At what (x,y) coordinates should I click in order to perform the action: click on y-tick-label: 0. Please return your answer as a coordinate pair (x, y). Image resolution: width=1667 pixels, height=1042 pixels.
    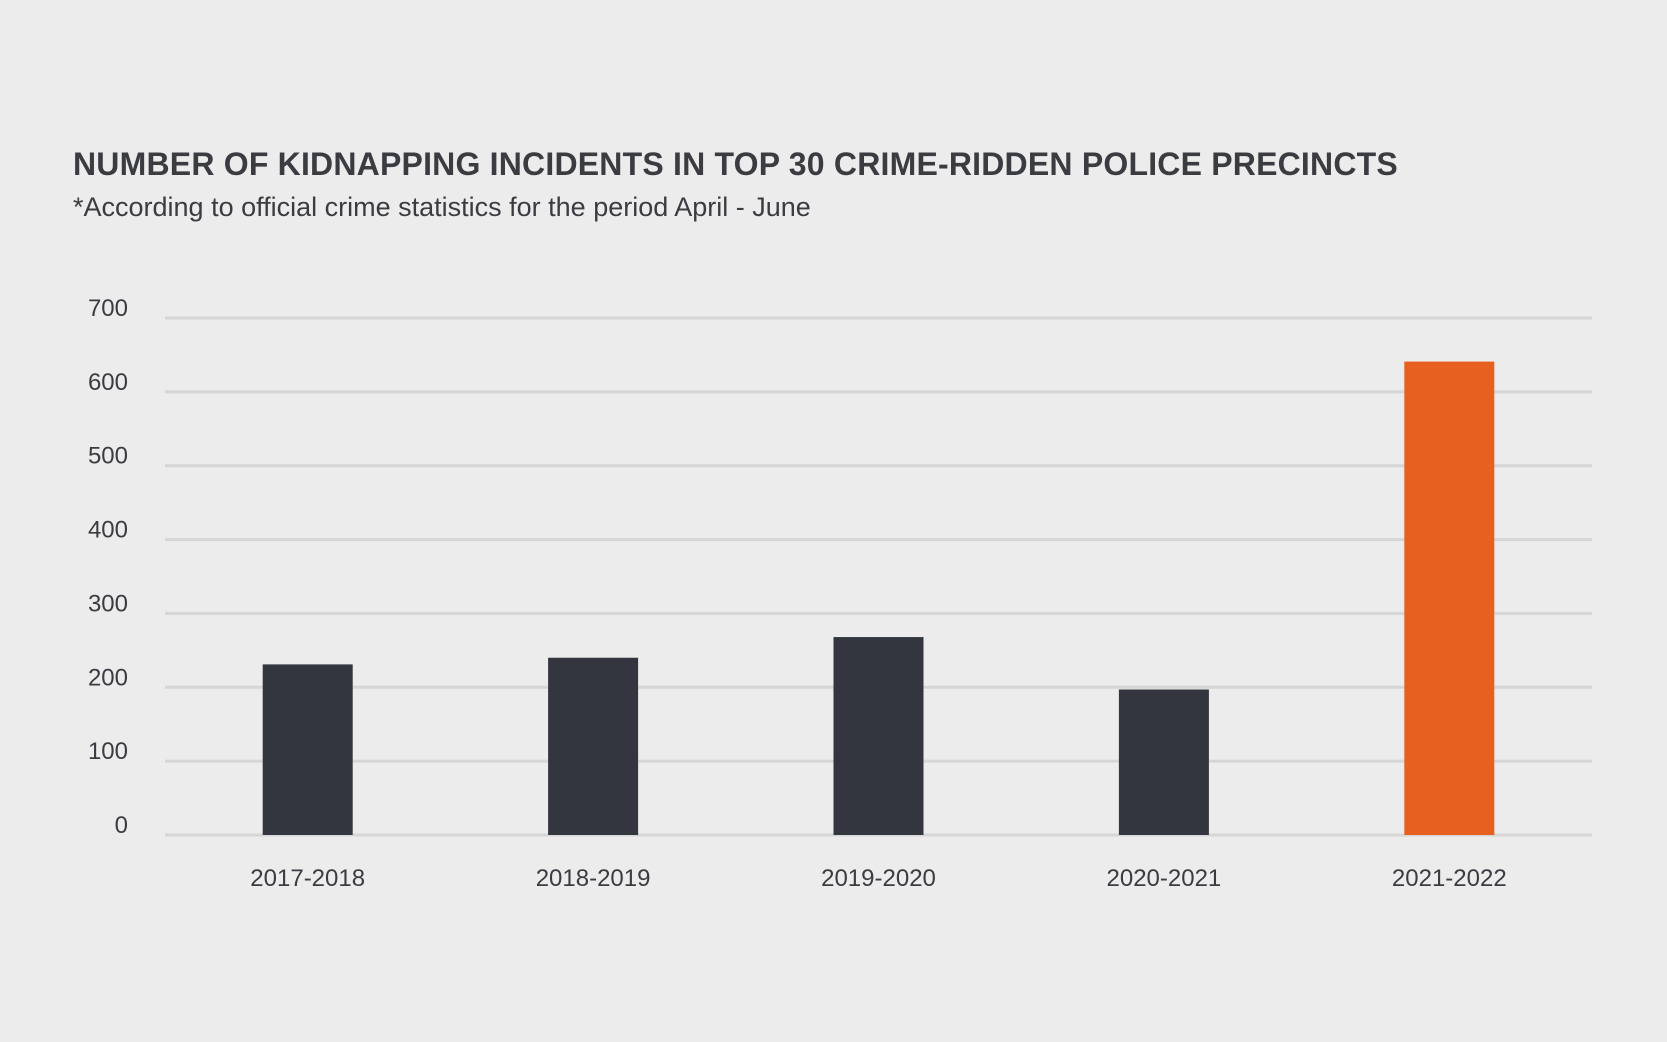
    Looking at the image, I should click on (121, 825).